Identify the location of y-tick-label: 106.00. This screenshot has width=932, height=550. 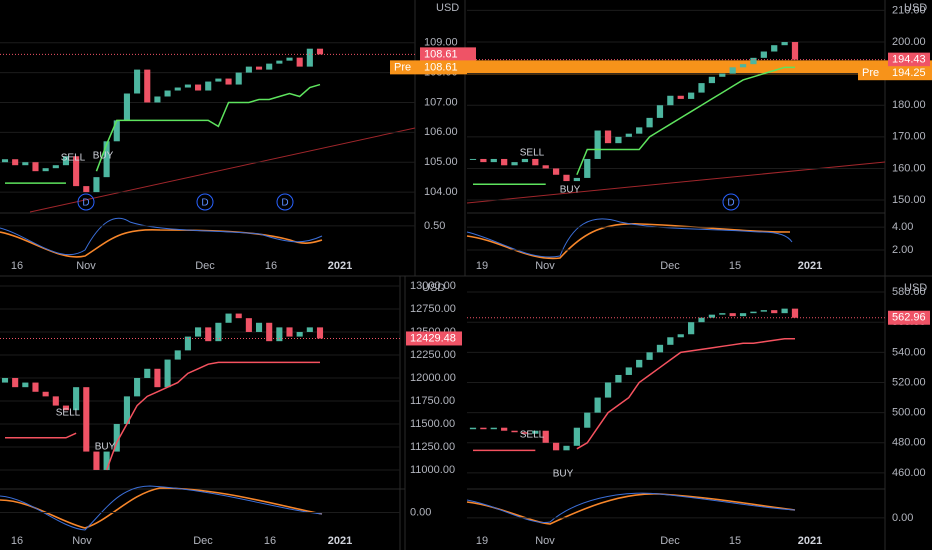
(441, 132).